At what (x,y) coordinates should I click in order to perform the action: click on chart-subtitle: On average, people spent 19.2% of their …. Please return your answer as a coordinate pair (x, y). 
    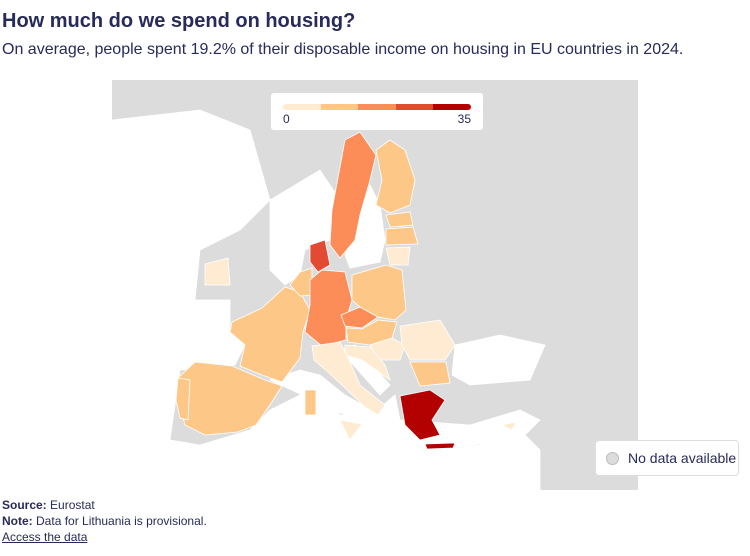
    Looking at the image, I should click on (343, 49).